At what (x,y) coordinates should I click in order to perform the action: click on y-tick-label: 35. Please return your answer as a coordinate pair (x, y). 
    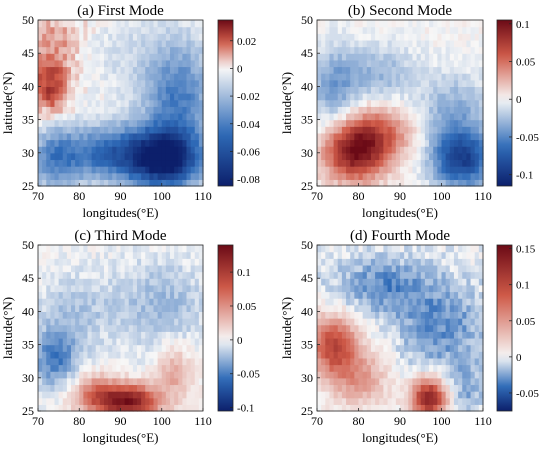
    Looking at the image, I should click on (307, 345).